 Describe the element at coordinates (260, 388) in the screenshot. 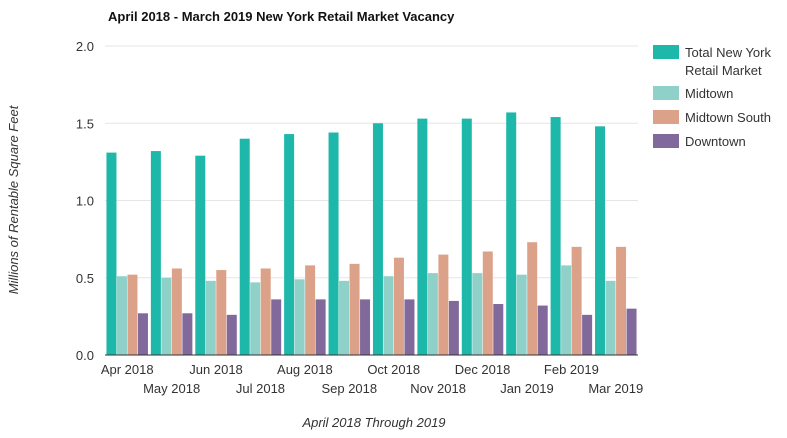

I see `x-tick-label: Jul 2018` at that location.